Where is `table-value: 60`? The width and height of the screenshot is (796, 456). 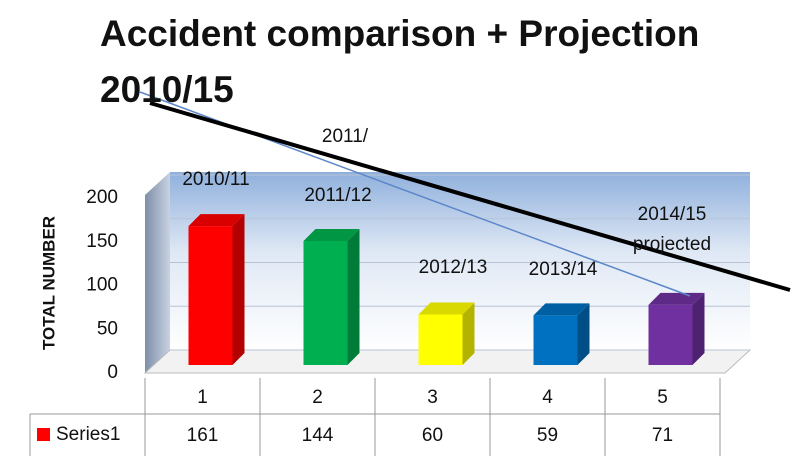 table-value: 60 is located at coordinates (432, 435).